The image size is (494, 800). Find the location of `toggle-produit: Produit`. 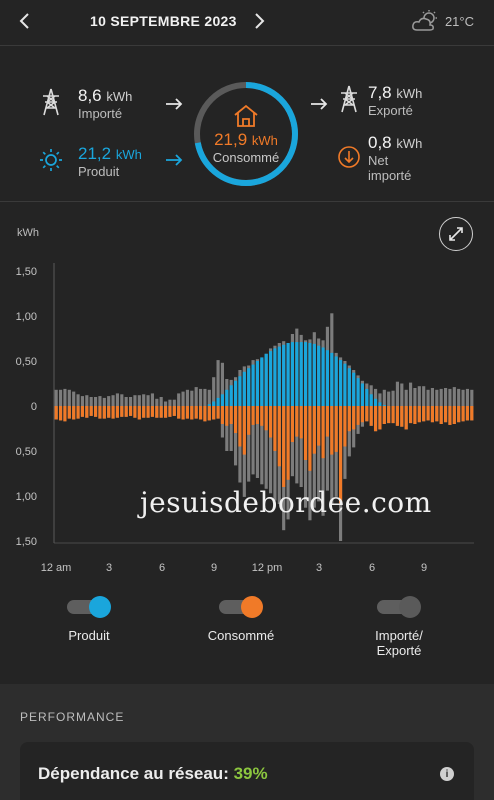

toggle-produit: Produit is located at coordinates (89, 619).